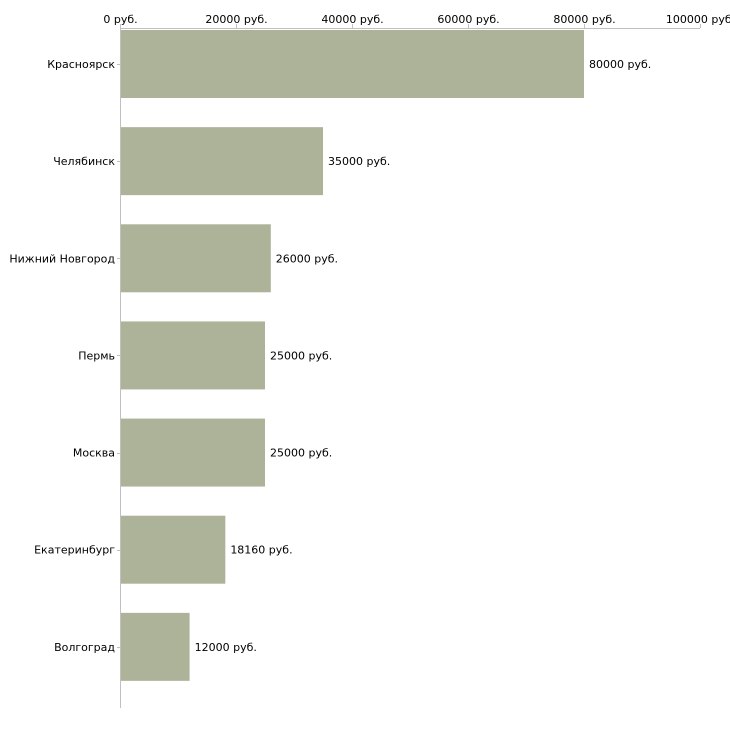  Describe the element at coordinates (120, 19) in the screenshot. I see `x-tick-label: 0 руб.` at that location.